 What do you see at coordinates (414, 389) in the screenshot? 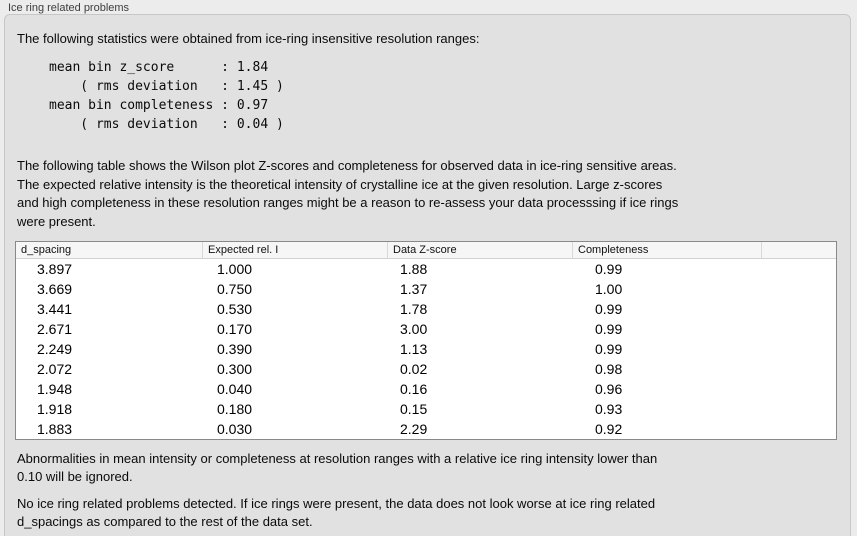
I see `table-cell: 0.16` at bounding box center [414, 389].